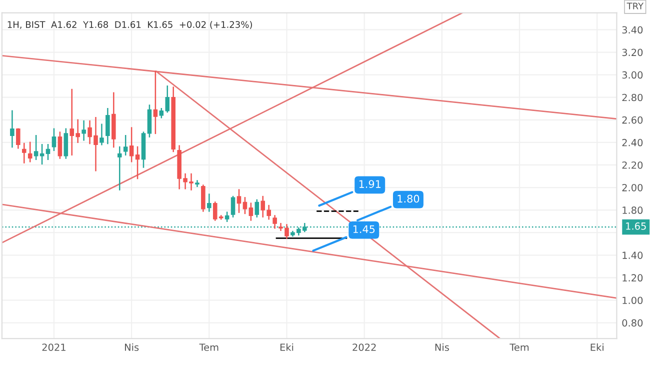  What do you see at coordinates (632, 75) in the screenshot?
I see `y-tick-label: 3.00` at bounding box center [632, 75].